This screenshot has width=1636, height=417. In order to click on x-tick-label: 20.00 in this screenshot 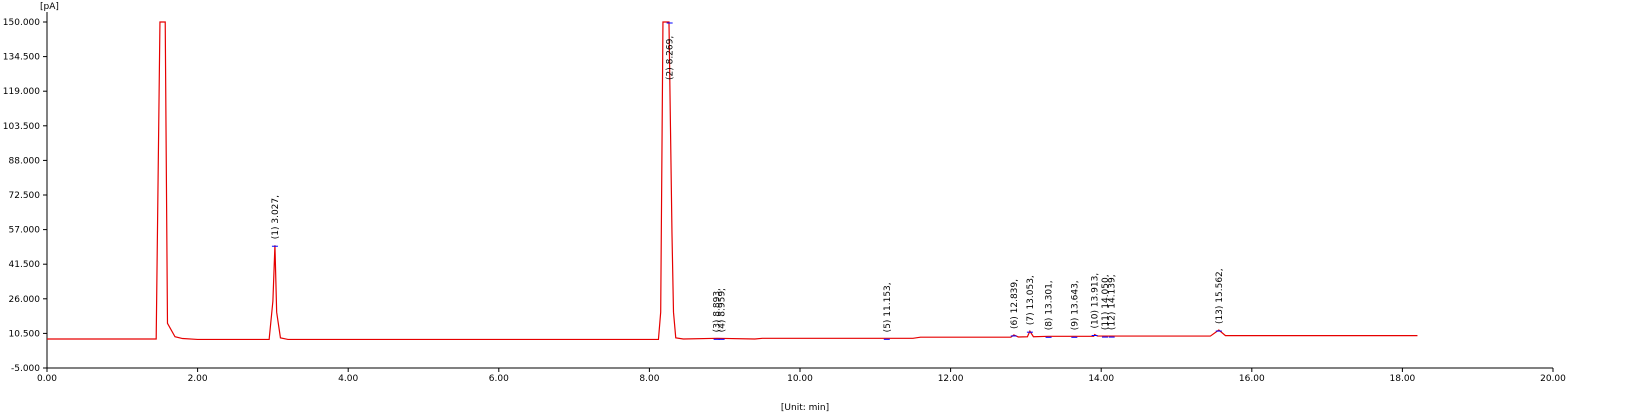, I will do `click(1553, 379)`.